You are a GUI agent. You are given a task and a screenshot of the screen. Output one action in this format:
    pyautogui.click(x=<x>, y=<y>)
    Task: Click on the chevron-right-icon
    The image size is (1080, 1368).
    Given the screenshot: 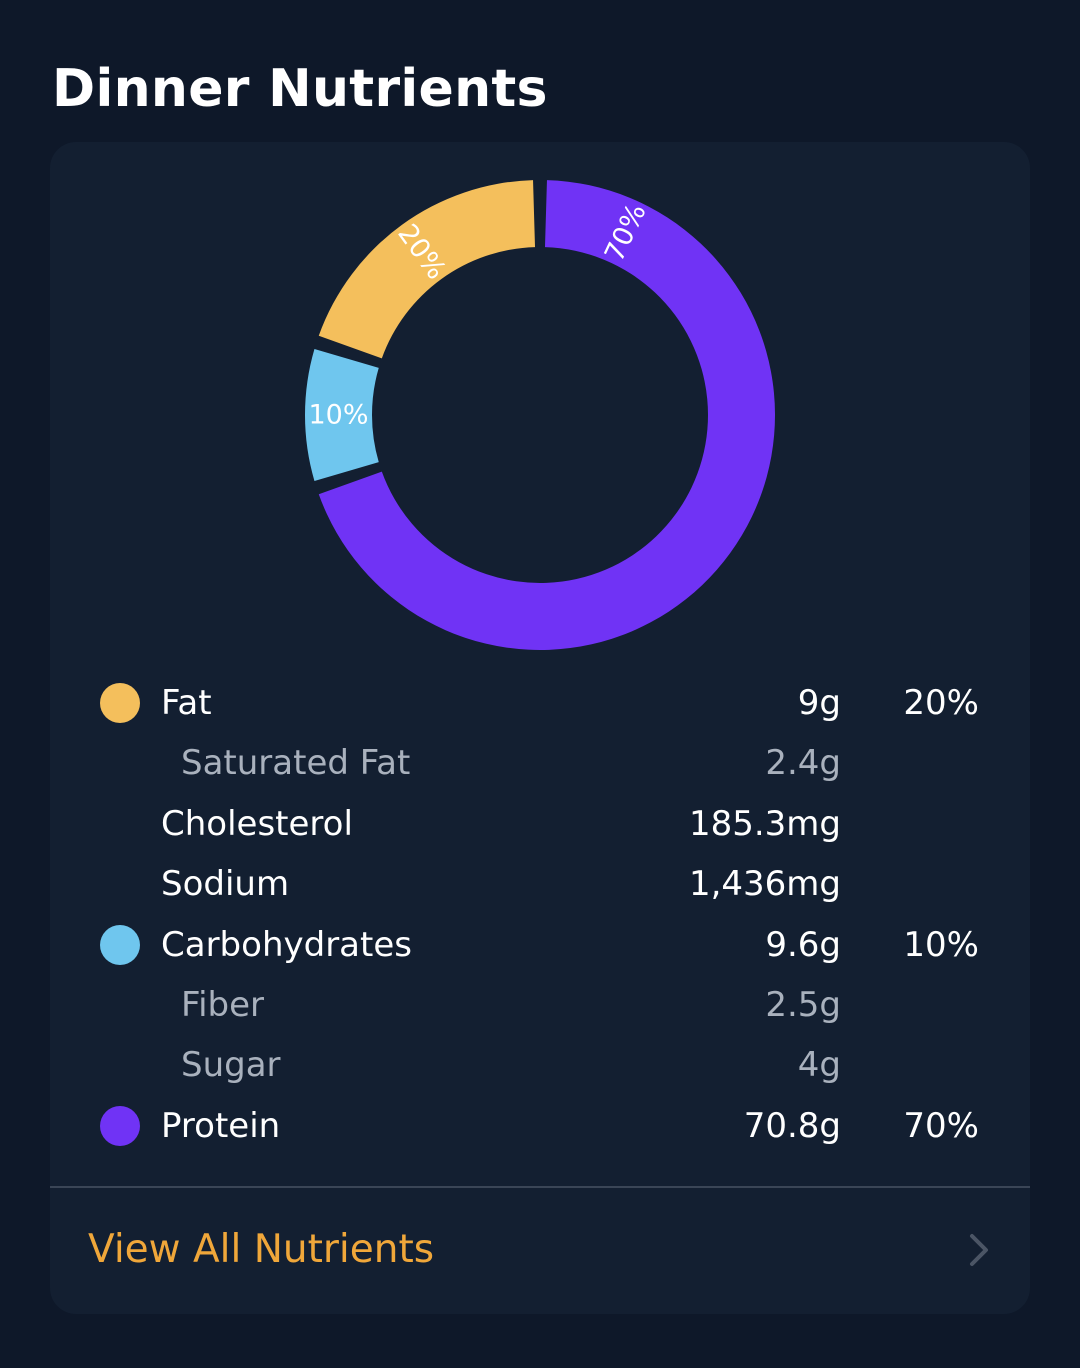 What is the action you would take?
    pyautogui.click(x=979, y=1250)
    